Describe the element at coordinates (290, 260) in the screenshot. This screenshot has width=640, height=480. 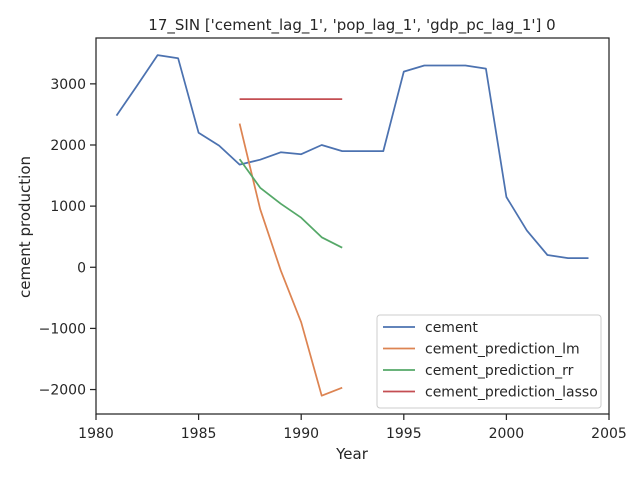
I see `series-line-cement-prediction-lm` at that location.